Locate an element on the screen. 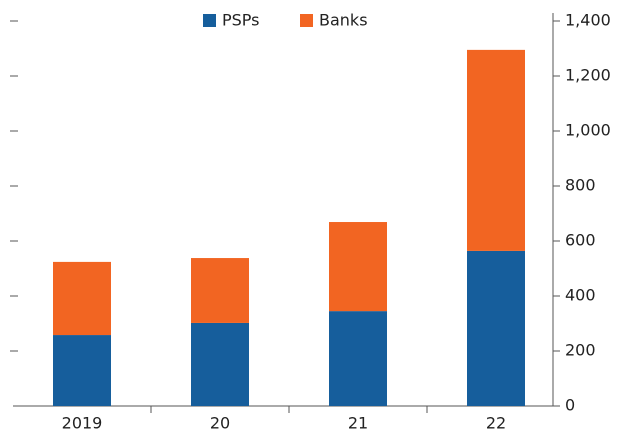  x-tick-label: 2019 is located at coordinates (82, 423).